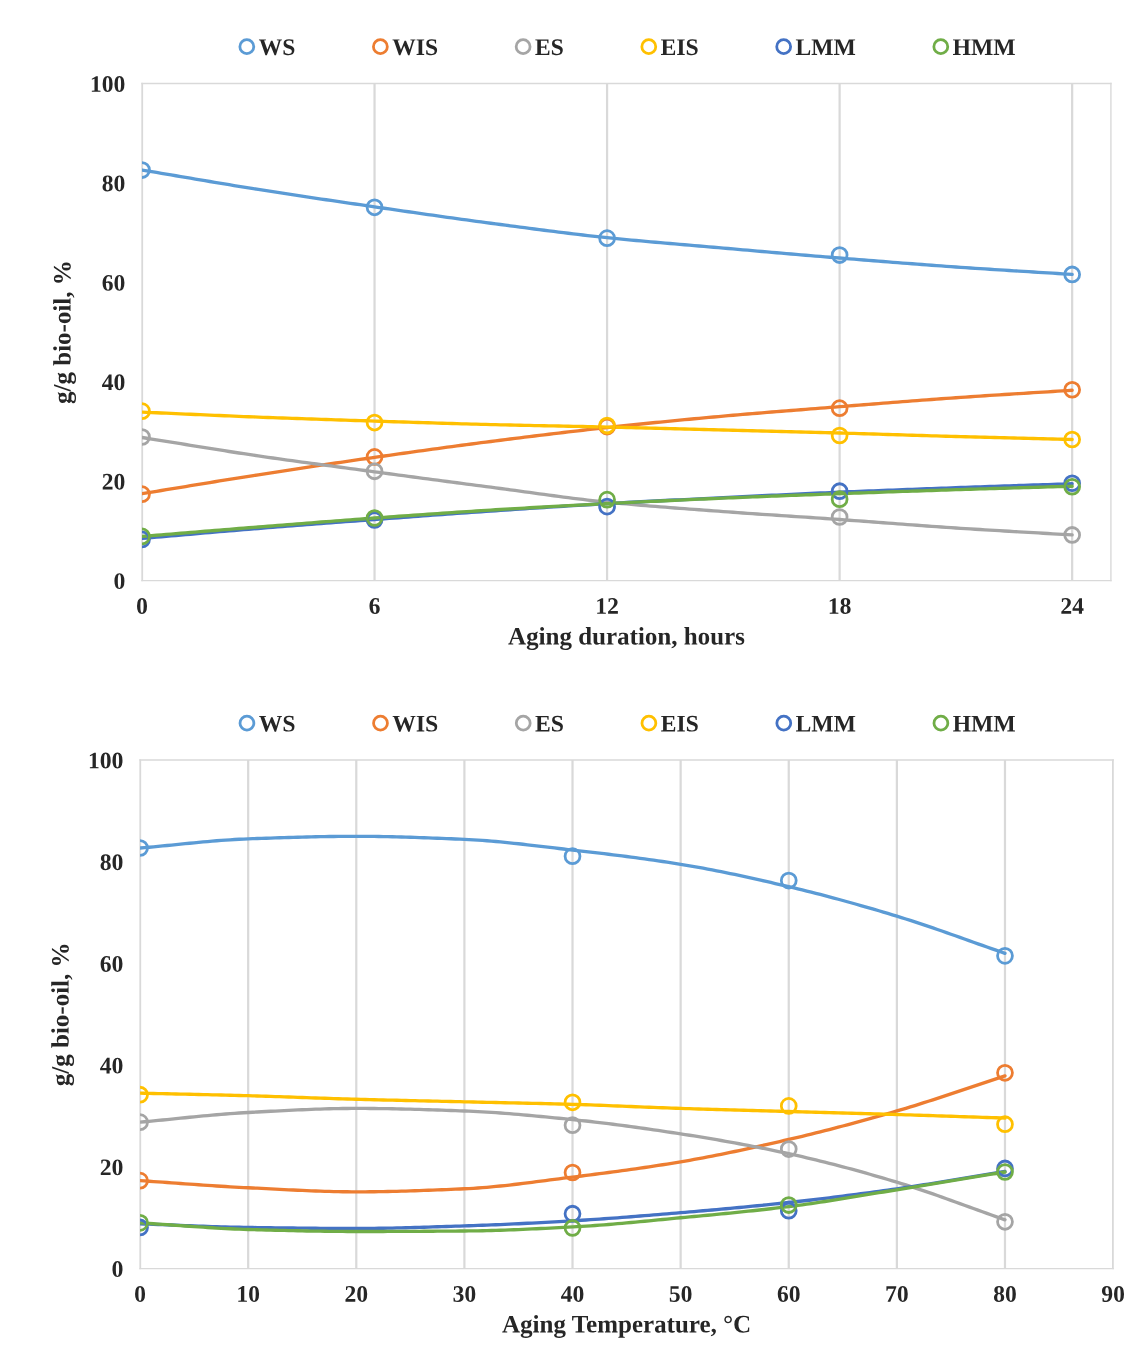 The width and height of the screenshot is (1148, 1365). Describe the element at coordinates (464, 1293) in the screenshot. I see `x-tick-label: 30` at that location.